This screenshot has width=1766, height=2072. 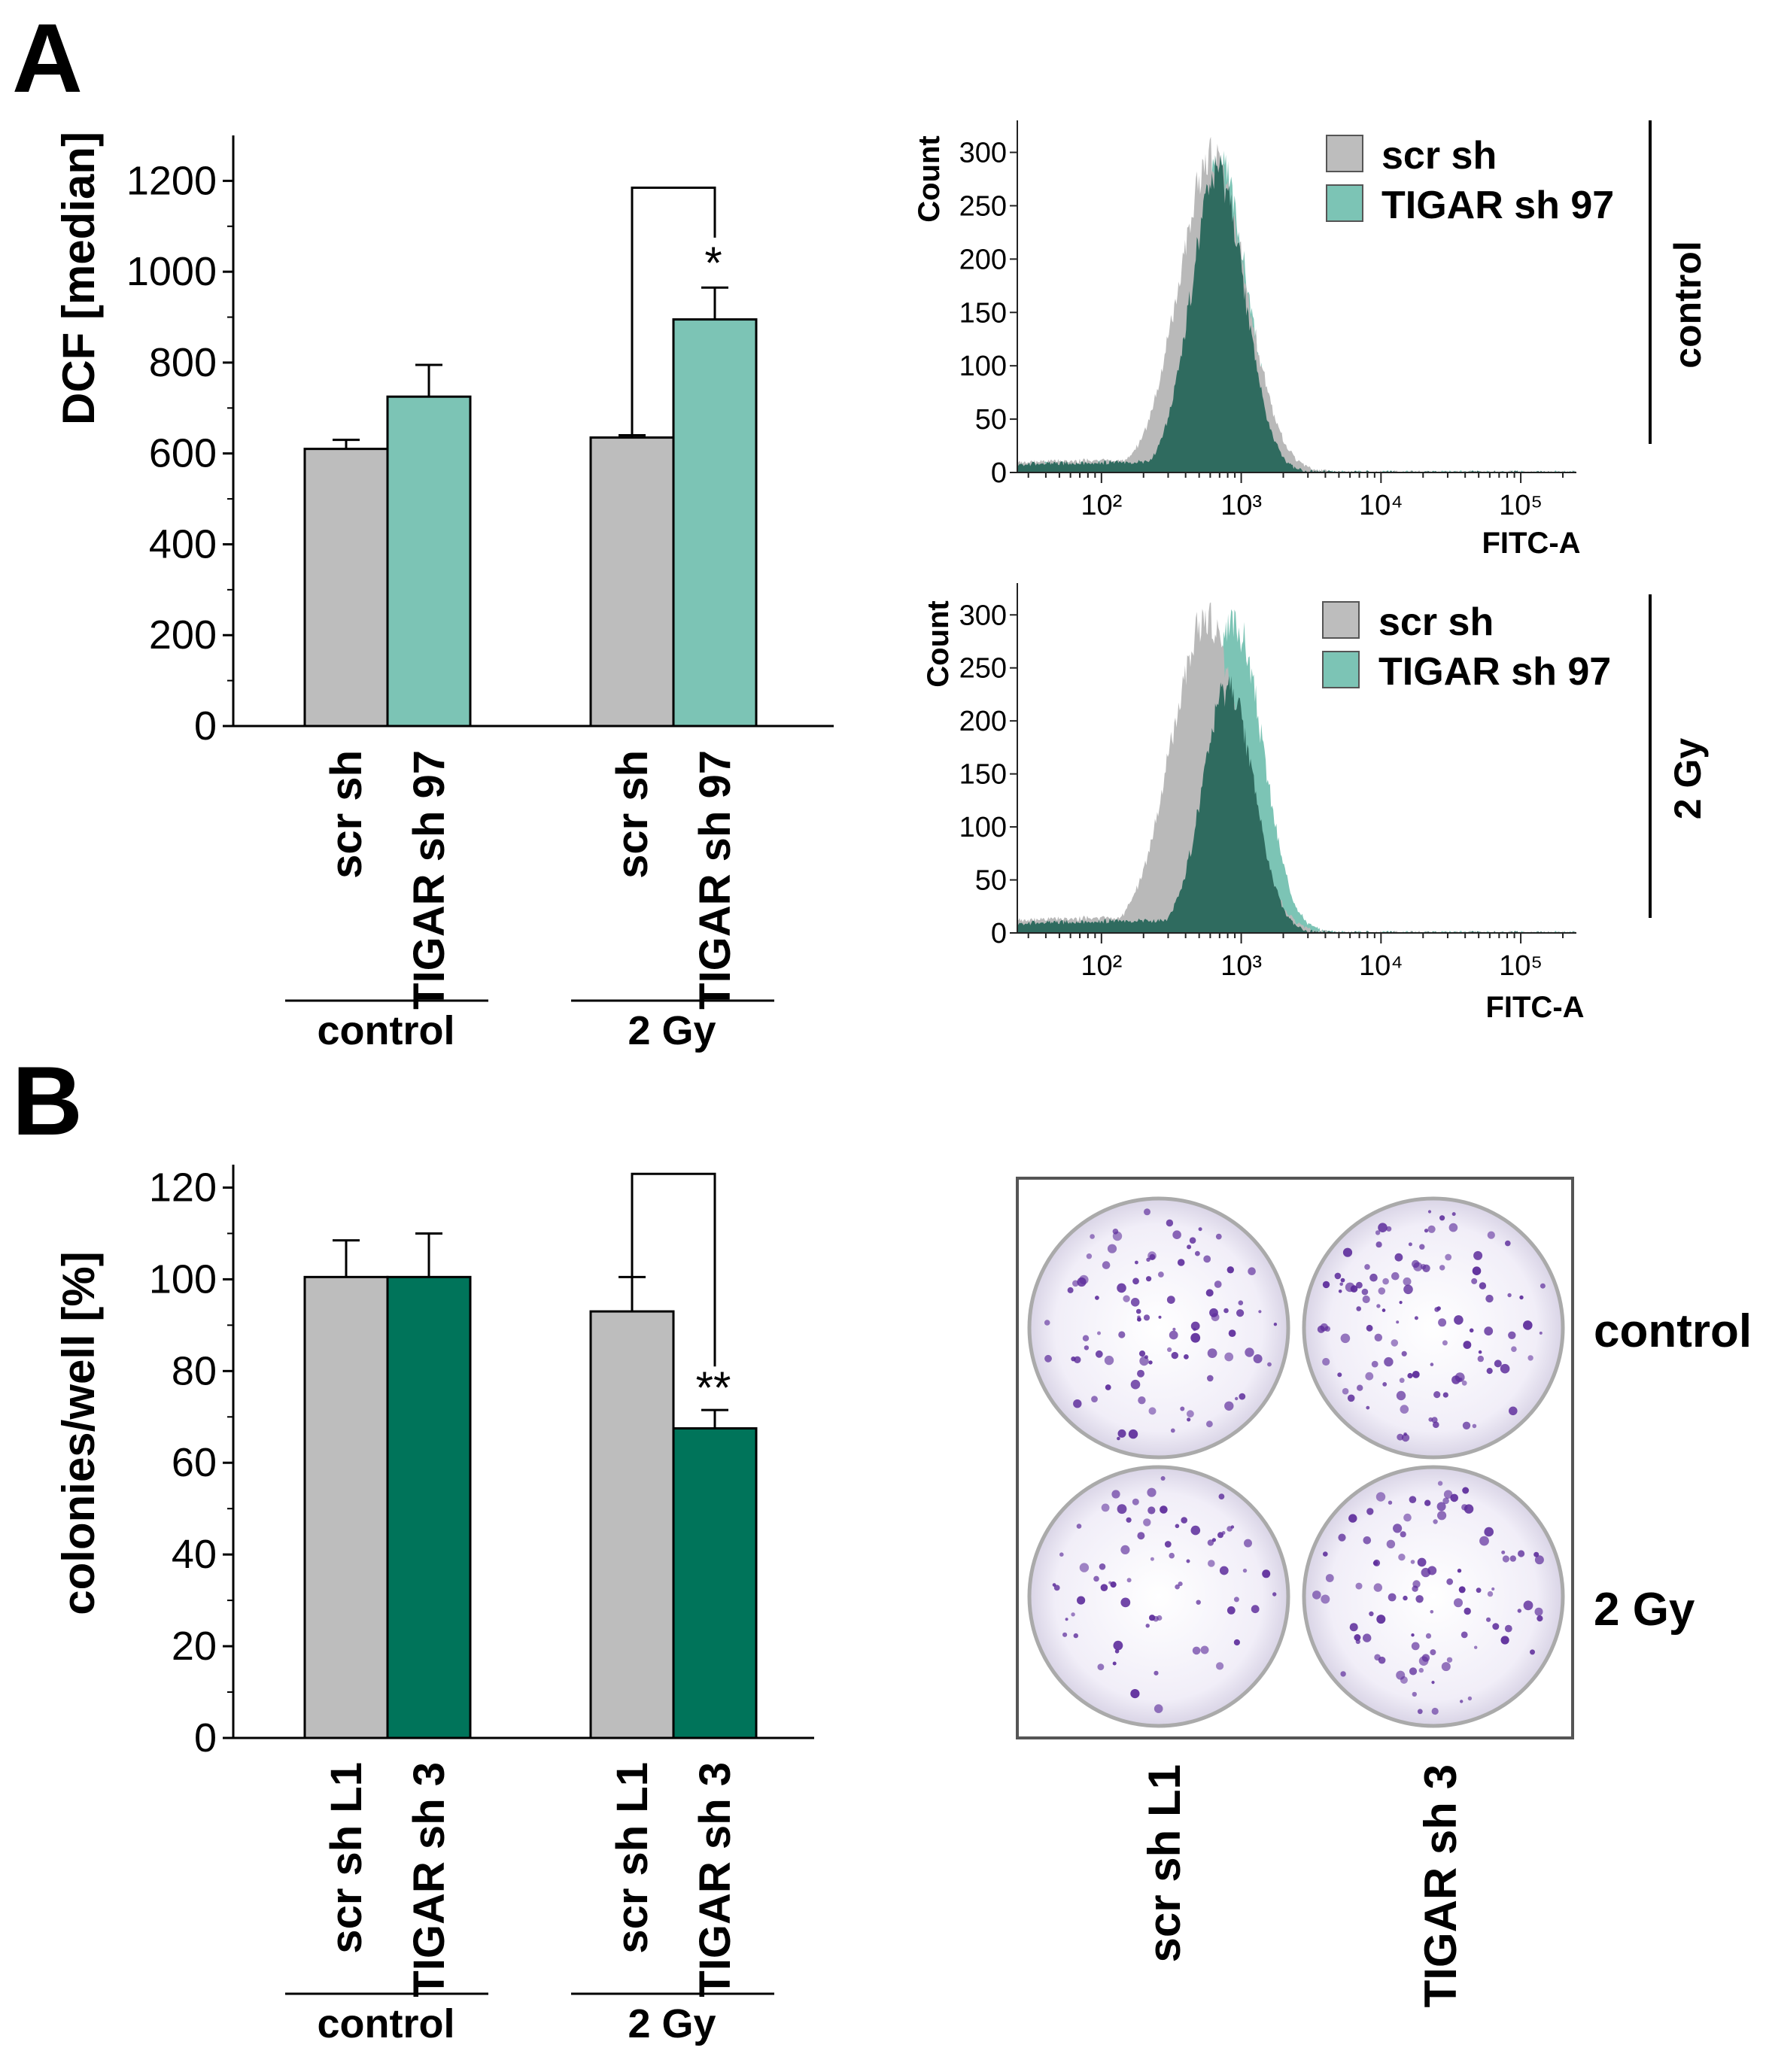 I want to click on hist-2gy-xtick-label: 10², so click(x=1101, y=966).